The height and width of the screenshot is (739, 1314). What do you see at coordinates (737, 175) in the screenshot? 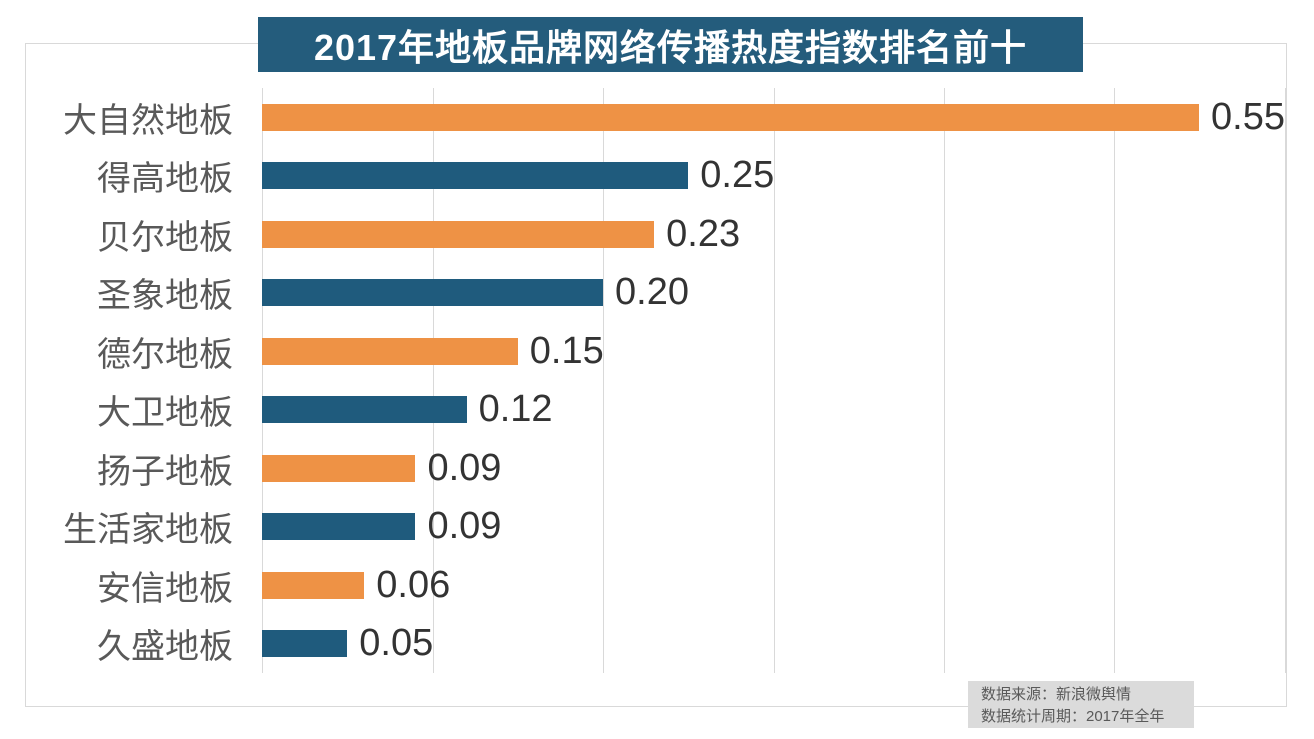
I see `value-label: 0.25` at bounding box center [737, 175].